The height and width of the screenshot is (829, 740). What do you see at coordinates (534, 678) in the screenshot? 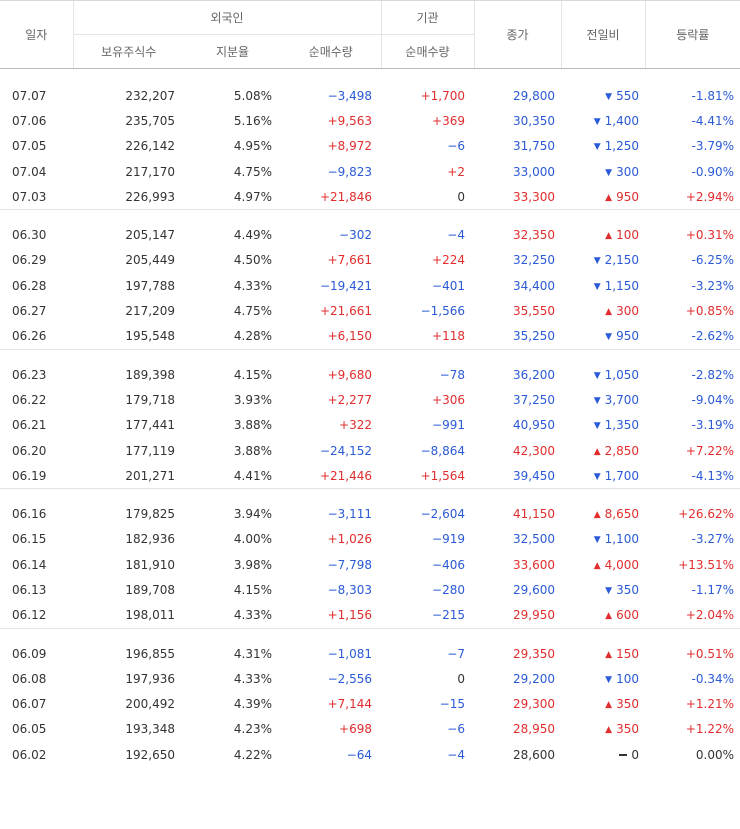
I see `close-price-cell: 29,200` at bounding box center [534, 678].